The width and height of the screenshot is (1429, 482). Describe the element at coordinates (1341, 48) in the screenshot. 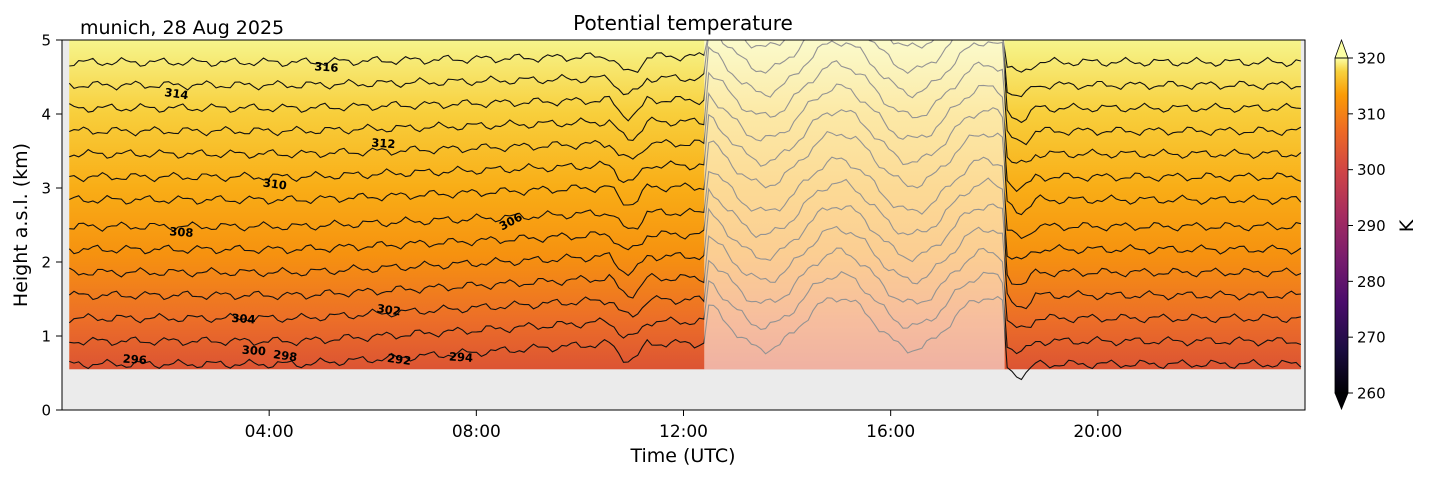

I see `colorbar-extend-max` at that location.